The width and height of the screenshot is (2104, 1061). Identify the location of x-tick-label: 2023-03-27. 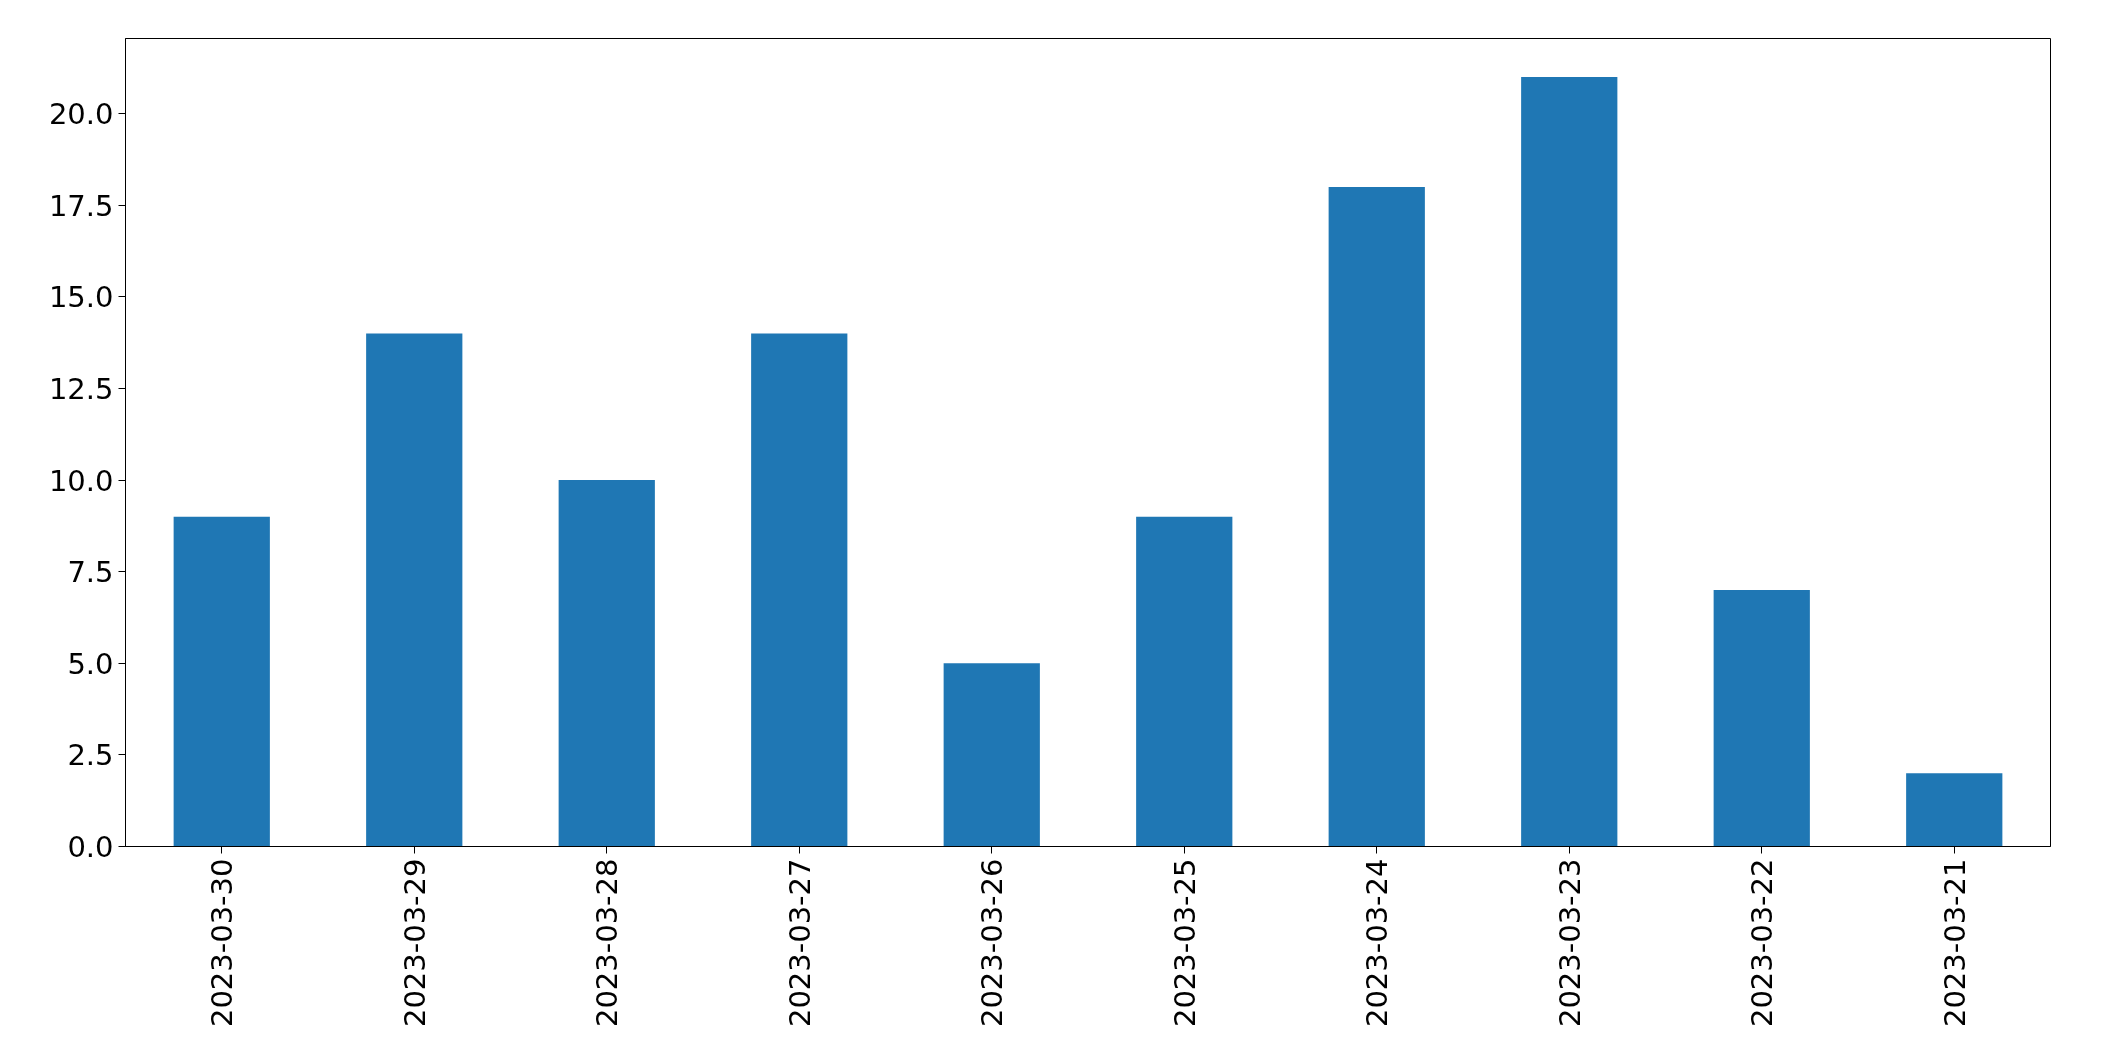
(799, 943).